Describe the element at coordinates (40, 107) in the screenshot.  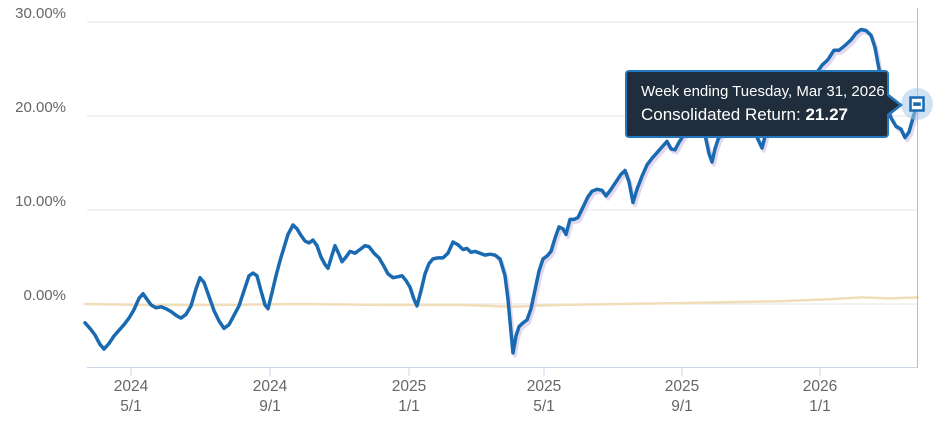
I see `y-axis-label-20: 20.00%` at that location.